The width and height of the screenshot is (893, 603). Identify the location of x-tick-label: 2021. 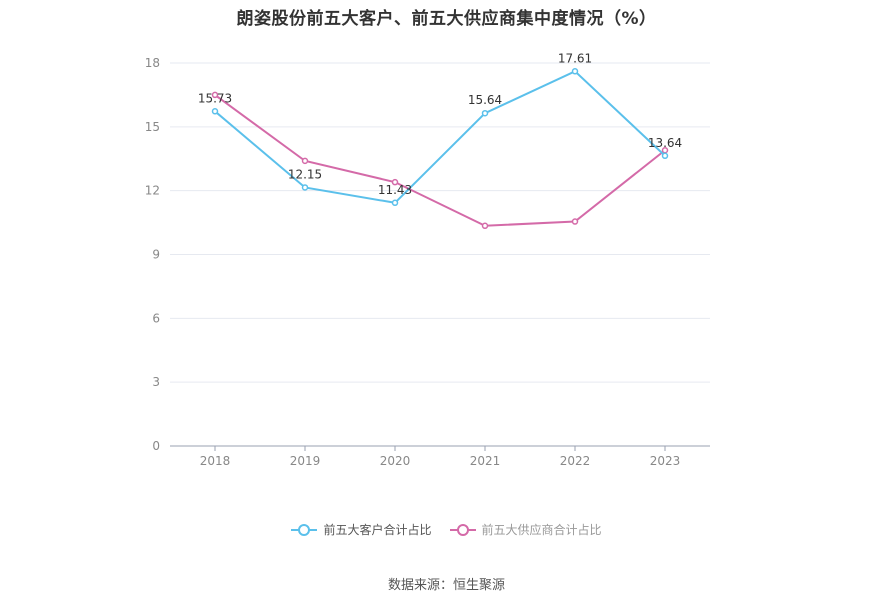
(485, 461).